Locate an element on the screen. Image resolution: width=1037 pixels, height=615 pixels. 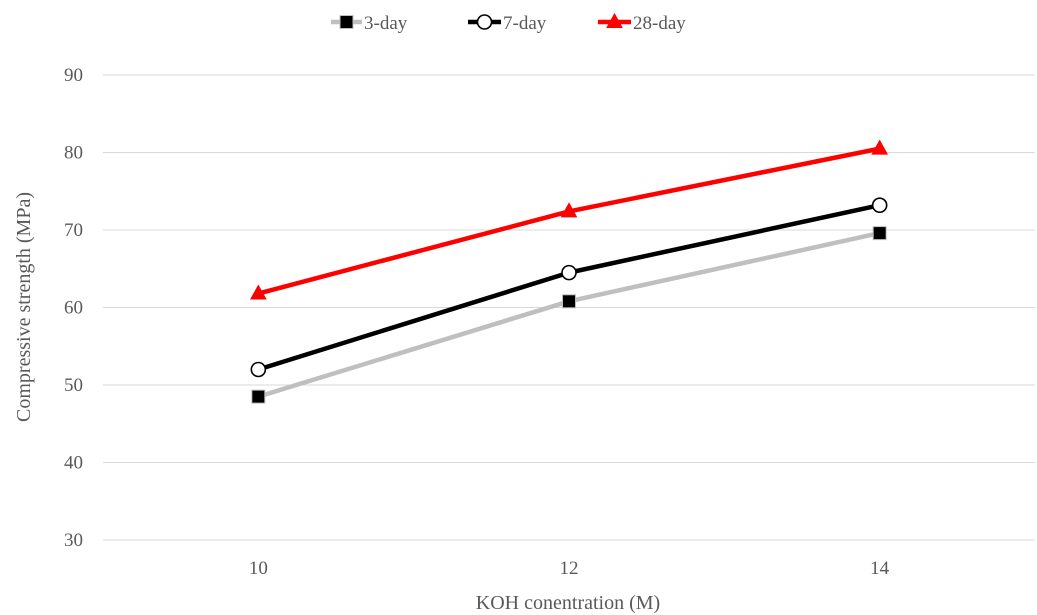
x-tick-label: 14 is located at coordinates (880, 568).